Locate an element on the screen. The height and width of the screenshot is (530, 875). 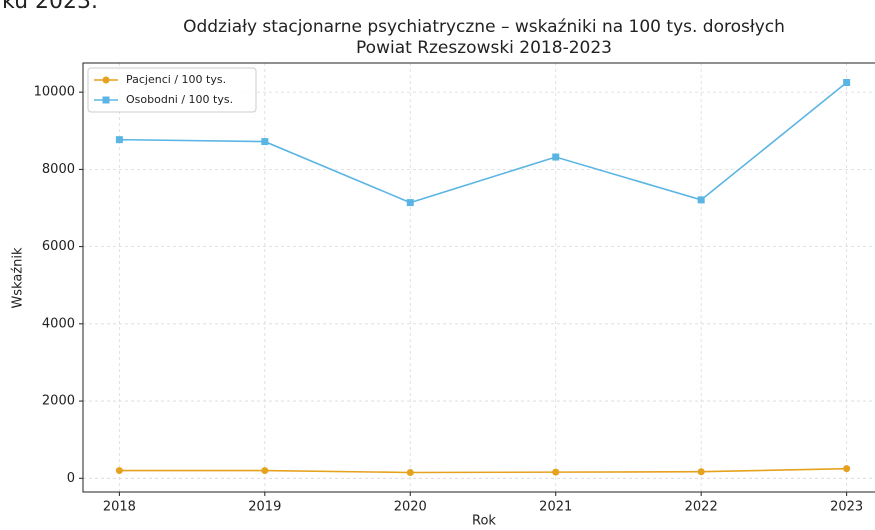
legend-label: Osobodni / 100 tys. is located at coordinates (179, 99).